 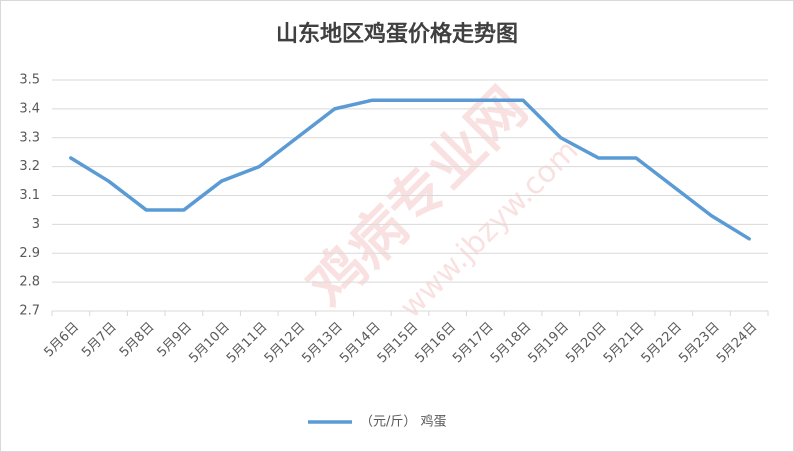 What do you see at coordinates (29, 80) in the screenshot?
I see `y-tick-label: 3.5` at bounding box center [29, 80].